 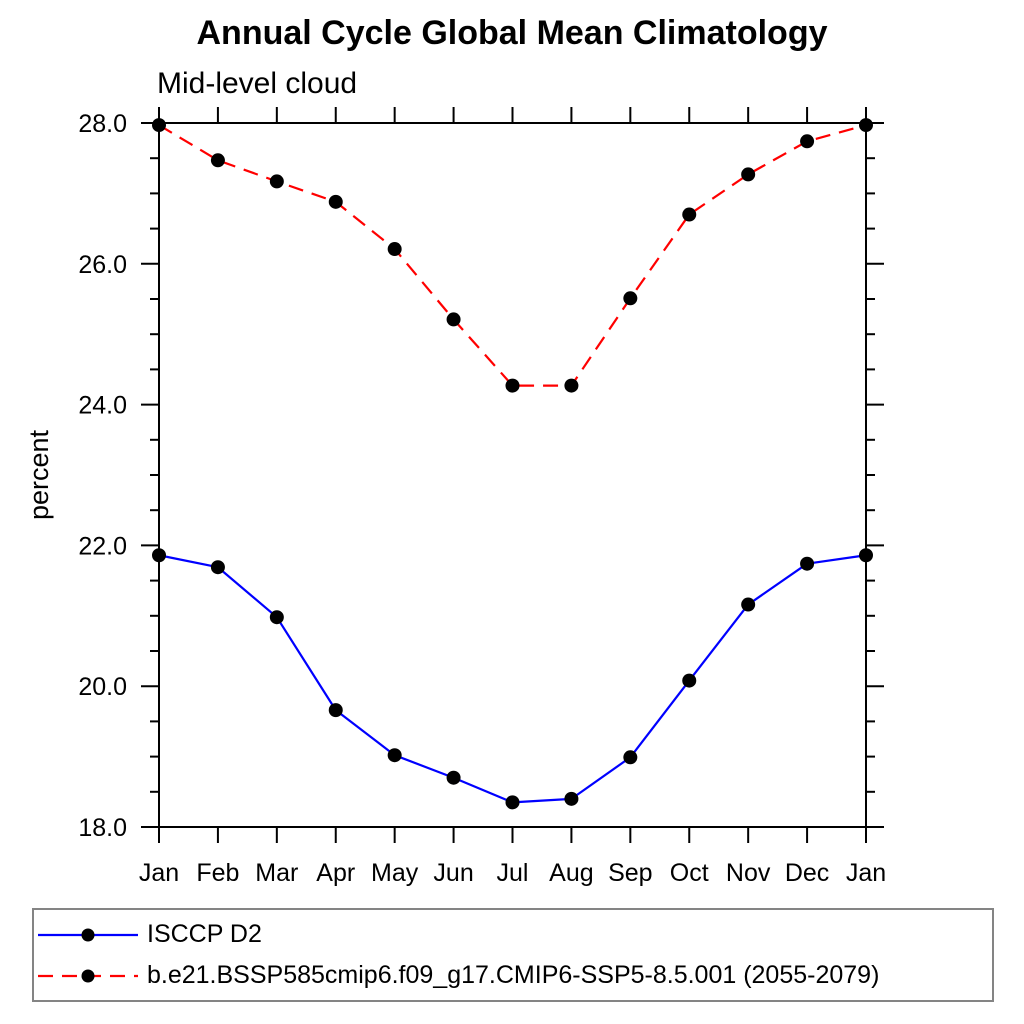 I want to click on x-tick-label: Oct, so click(x=689, y=873).